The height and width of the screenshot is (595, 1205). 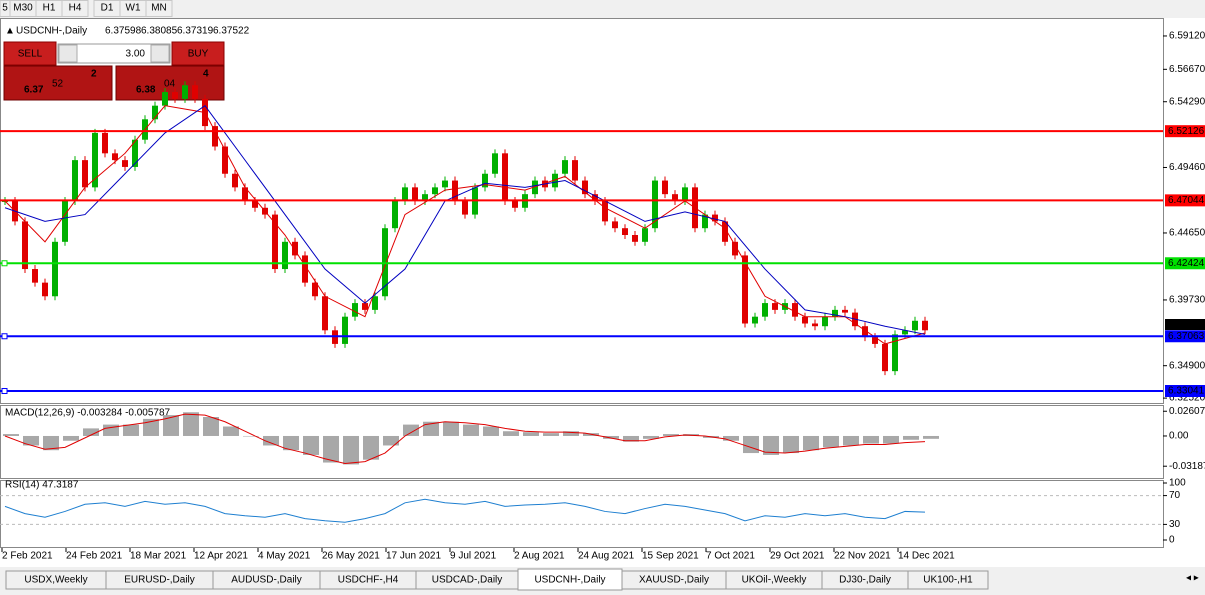 I want to click on ask-box, so click(x=170, y=83).